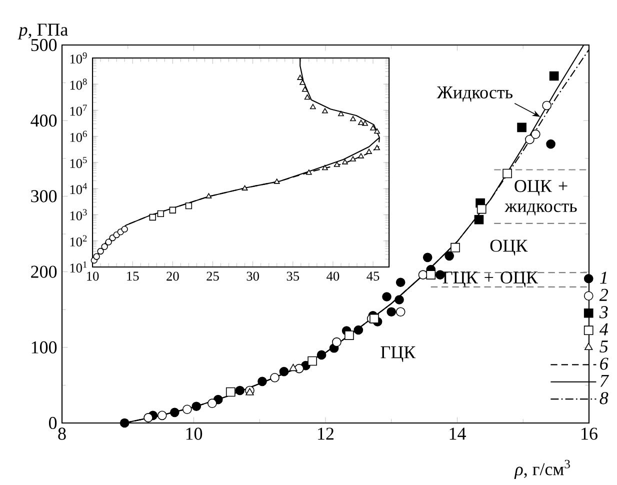 The width and height of the screenshot is (617, 485). I want to click on legend-label: 3, so click(603, 312).